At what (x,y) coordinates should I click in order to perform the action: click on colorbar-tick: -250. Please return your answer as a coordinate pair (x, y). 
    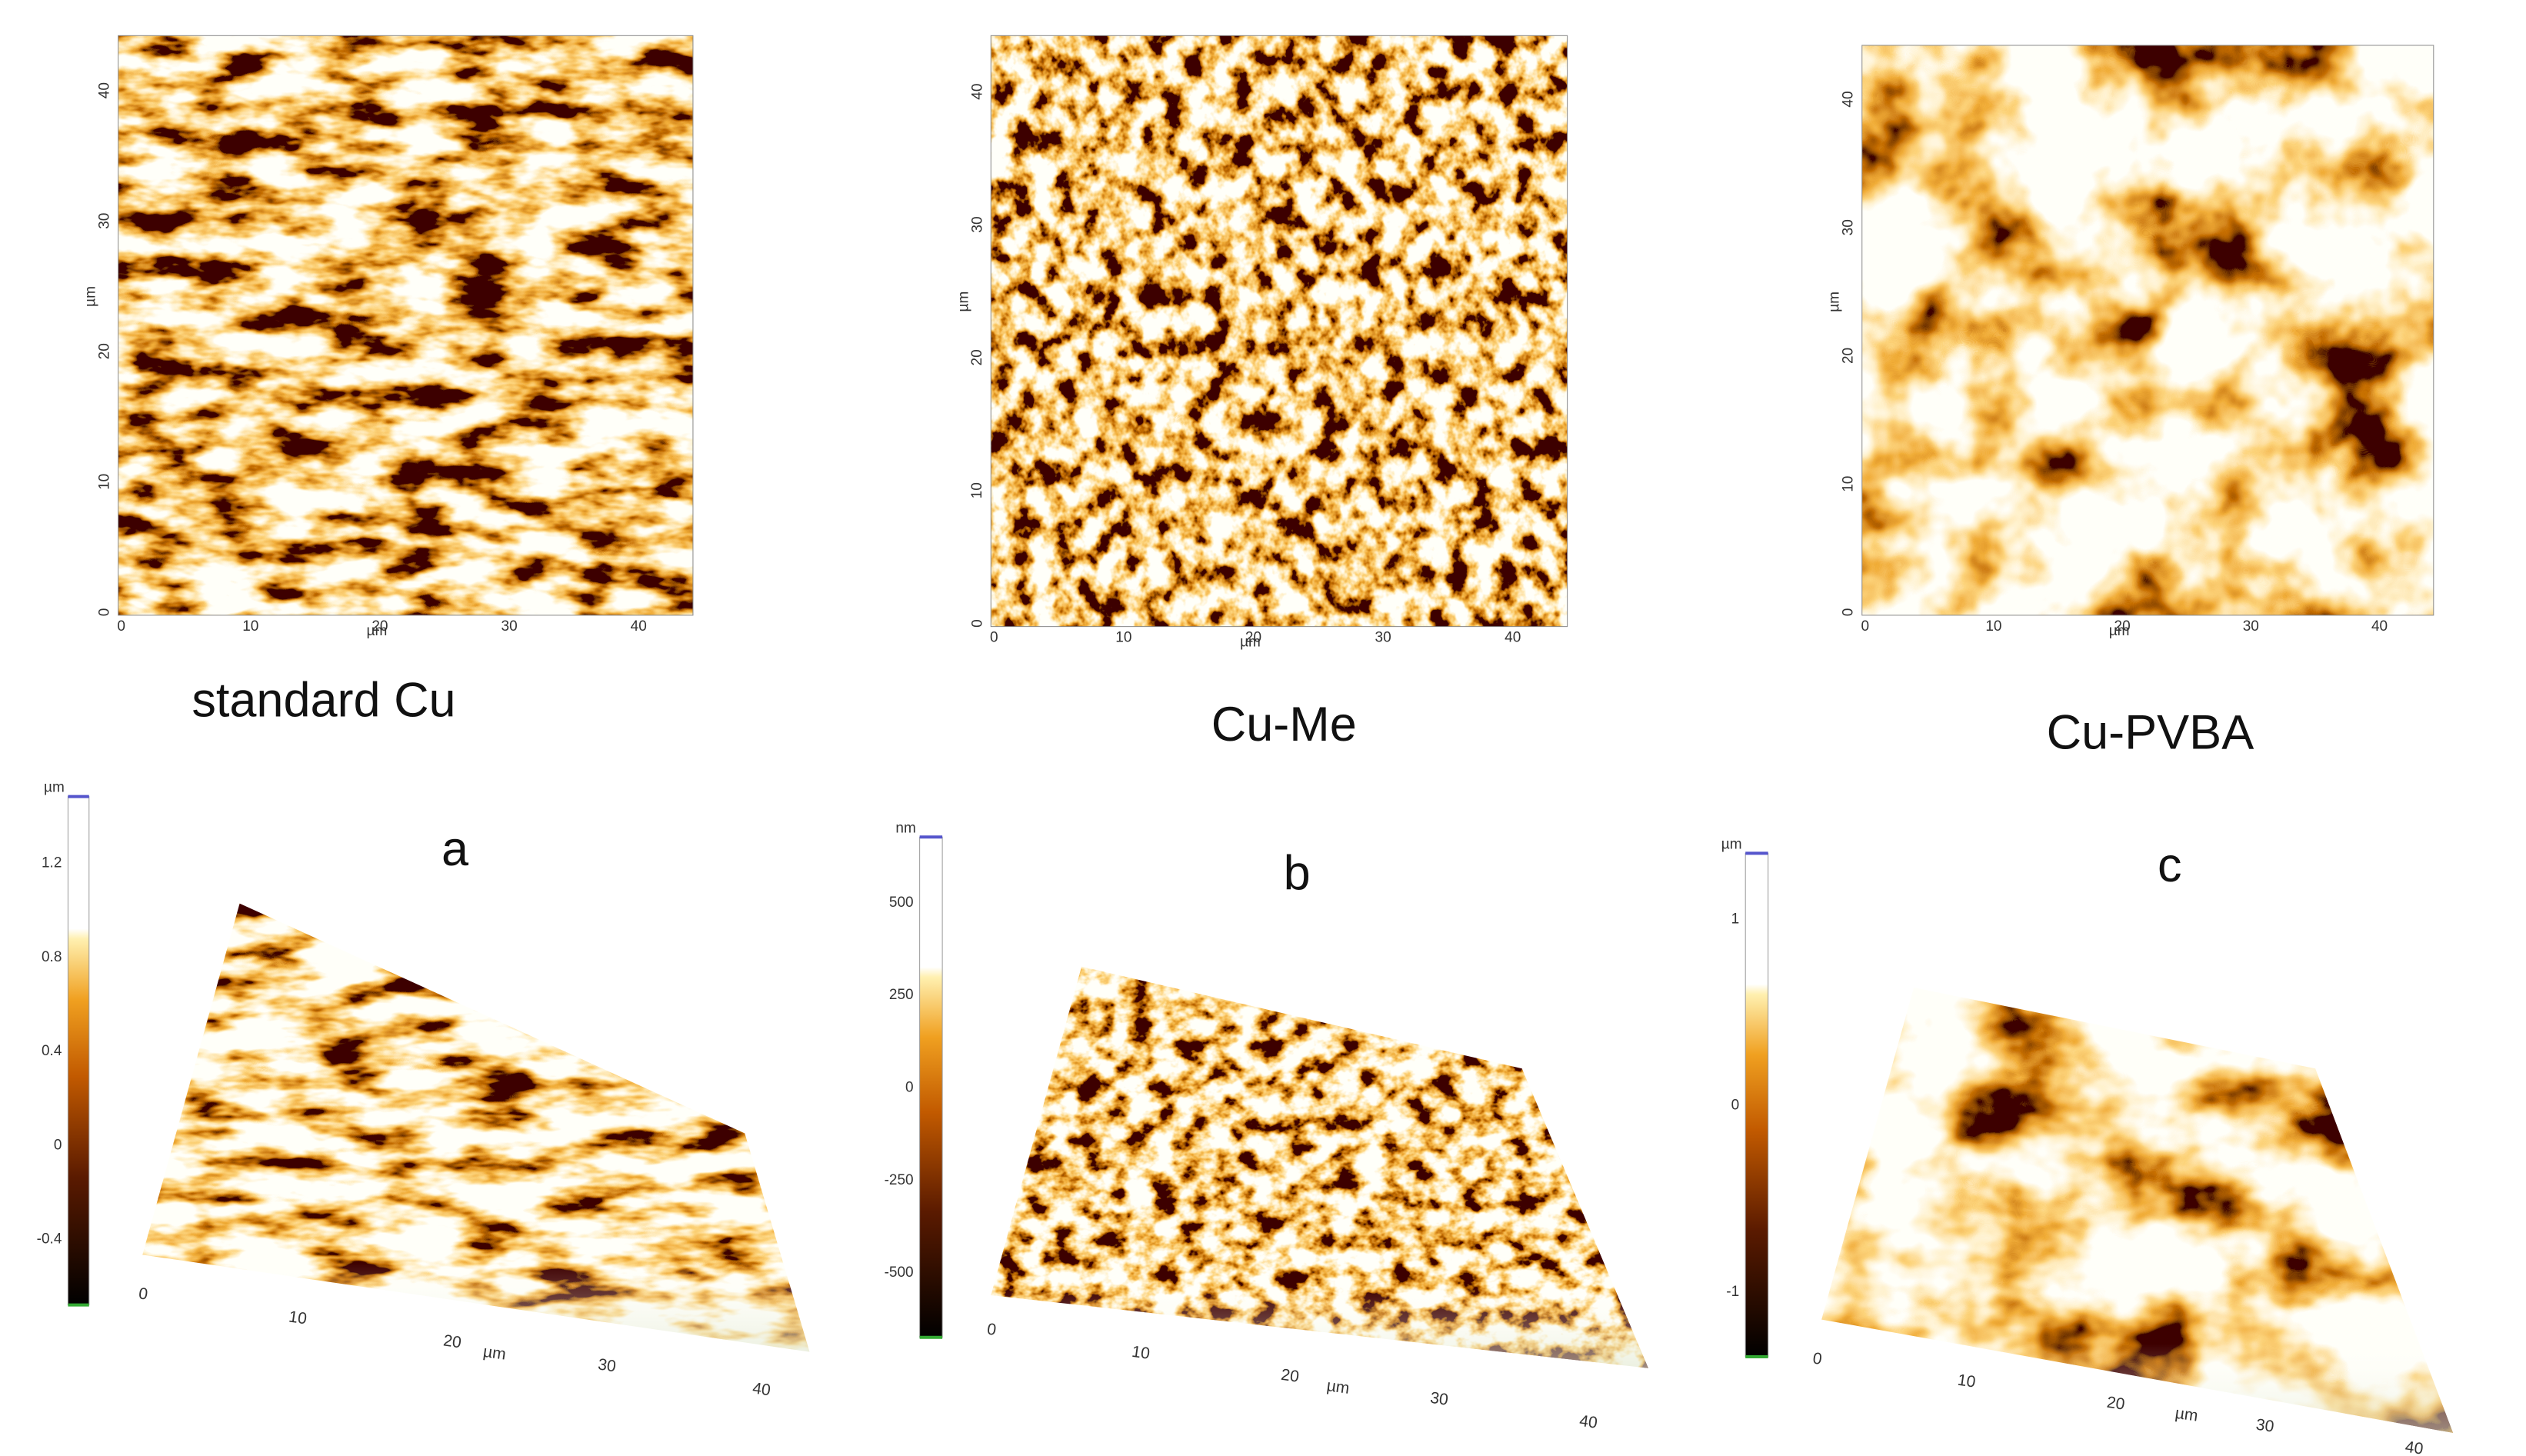
    Looking at the image, I should click on (899, 1180).